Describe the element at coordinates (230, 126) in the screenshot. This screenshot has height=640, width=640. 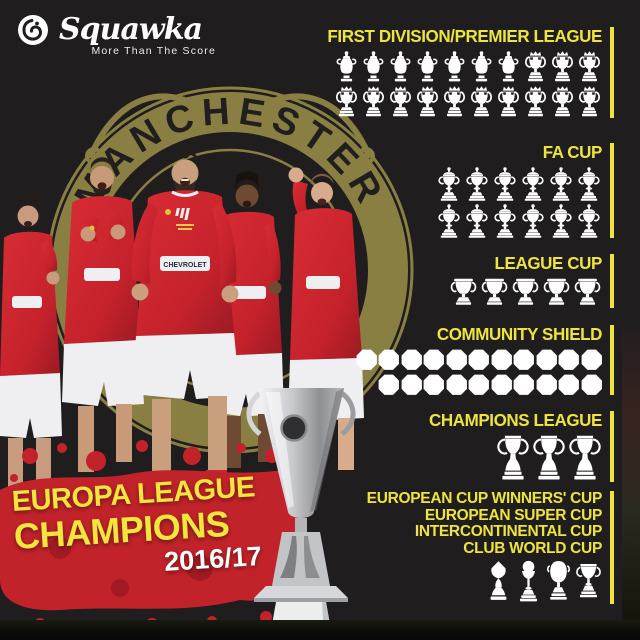
I see `crest-flourish` at that location.